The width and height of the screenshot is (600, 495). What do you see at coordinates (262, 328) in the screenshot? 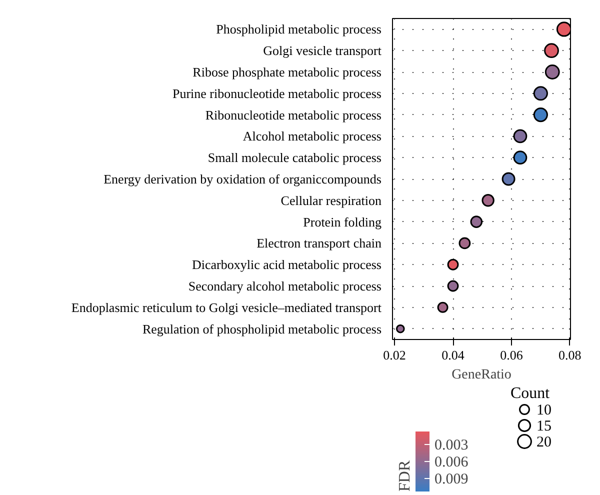
I see `y-tick-label: Regulation of phospholipid metabolic process` at bounding box center [262, 328].